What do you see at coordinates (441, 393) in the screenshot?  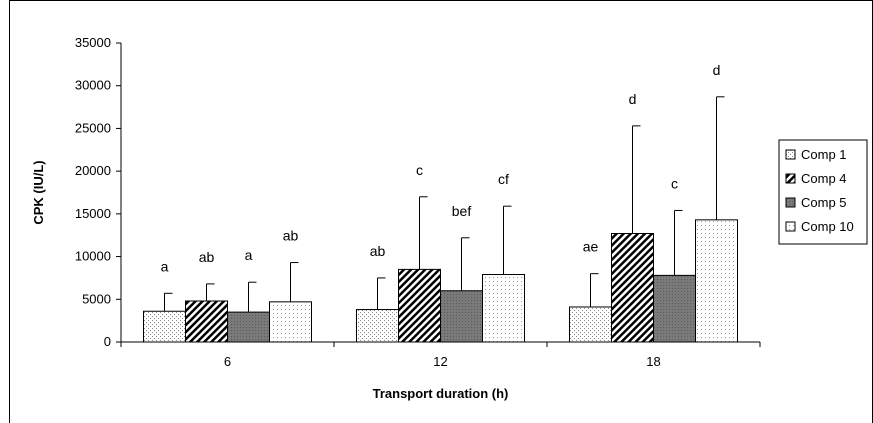 I see `x-axis-title: Transport duration (h)` at bounding box center [441, 393].